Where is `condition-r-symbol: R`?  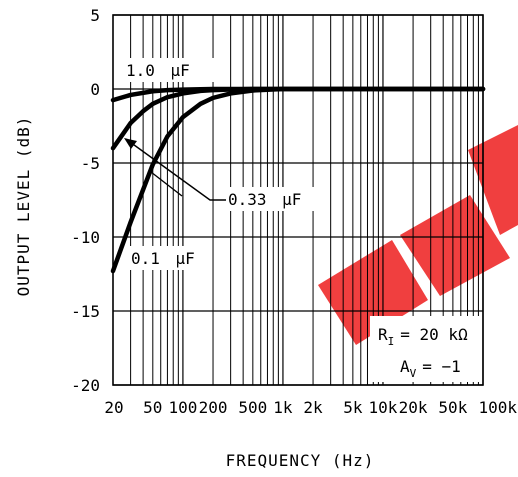
condition-r-symbol: R is located at coordinates (383, 334).